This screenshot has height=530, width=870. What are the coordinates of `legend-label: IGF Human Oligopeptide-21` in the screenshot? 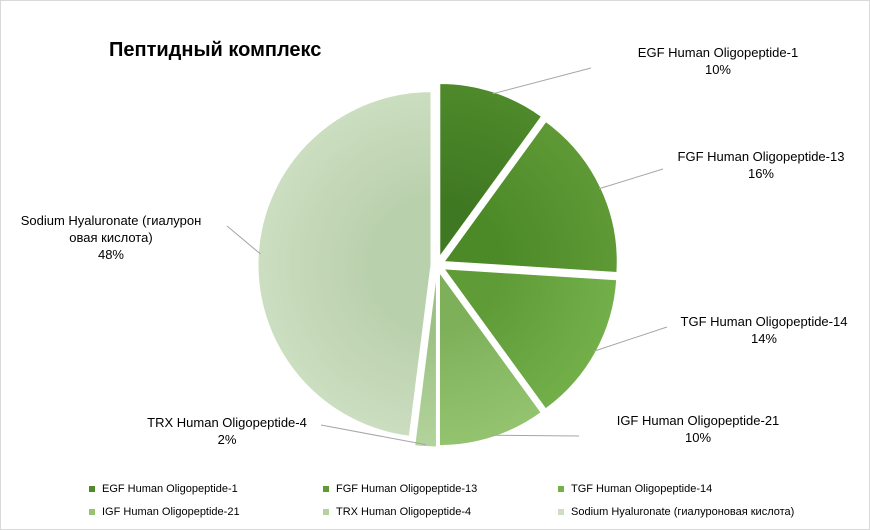 It's located at (171, 512).